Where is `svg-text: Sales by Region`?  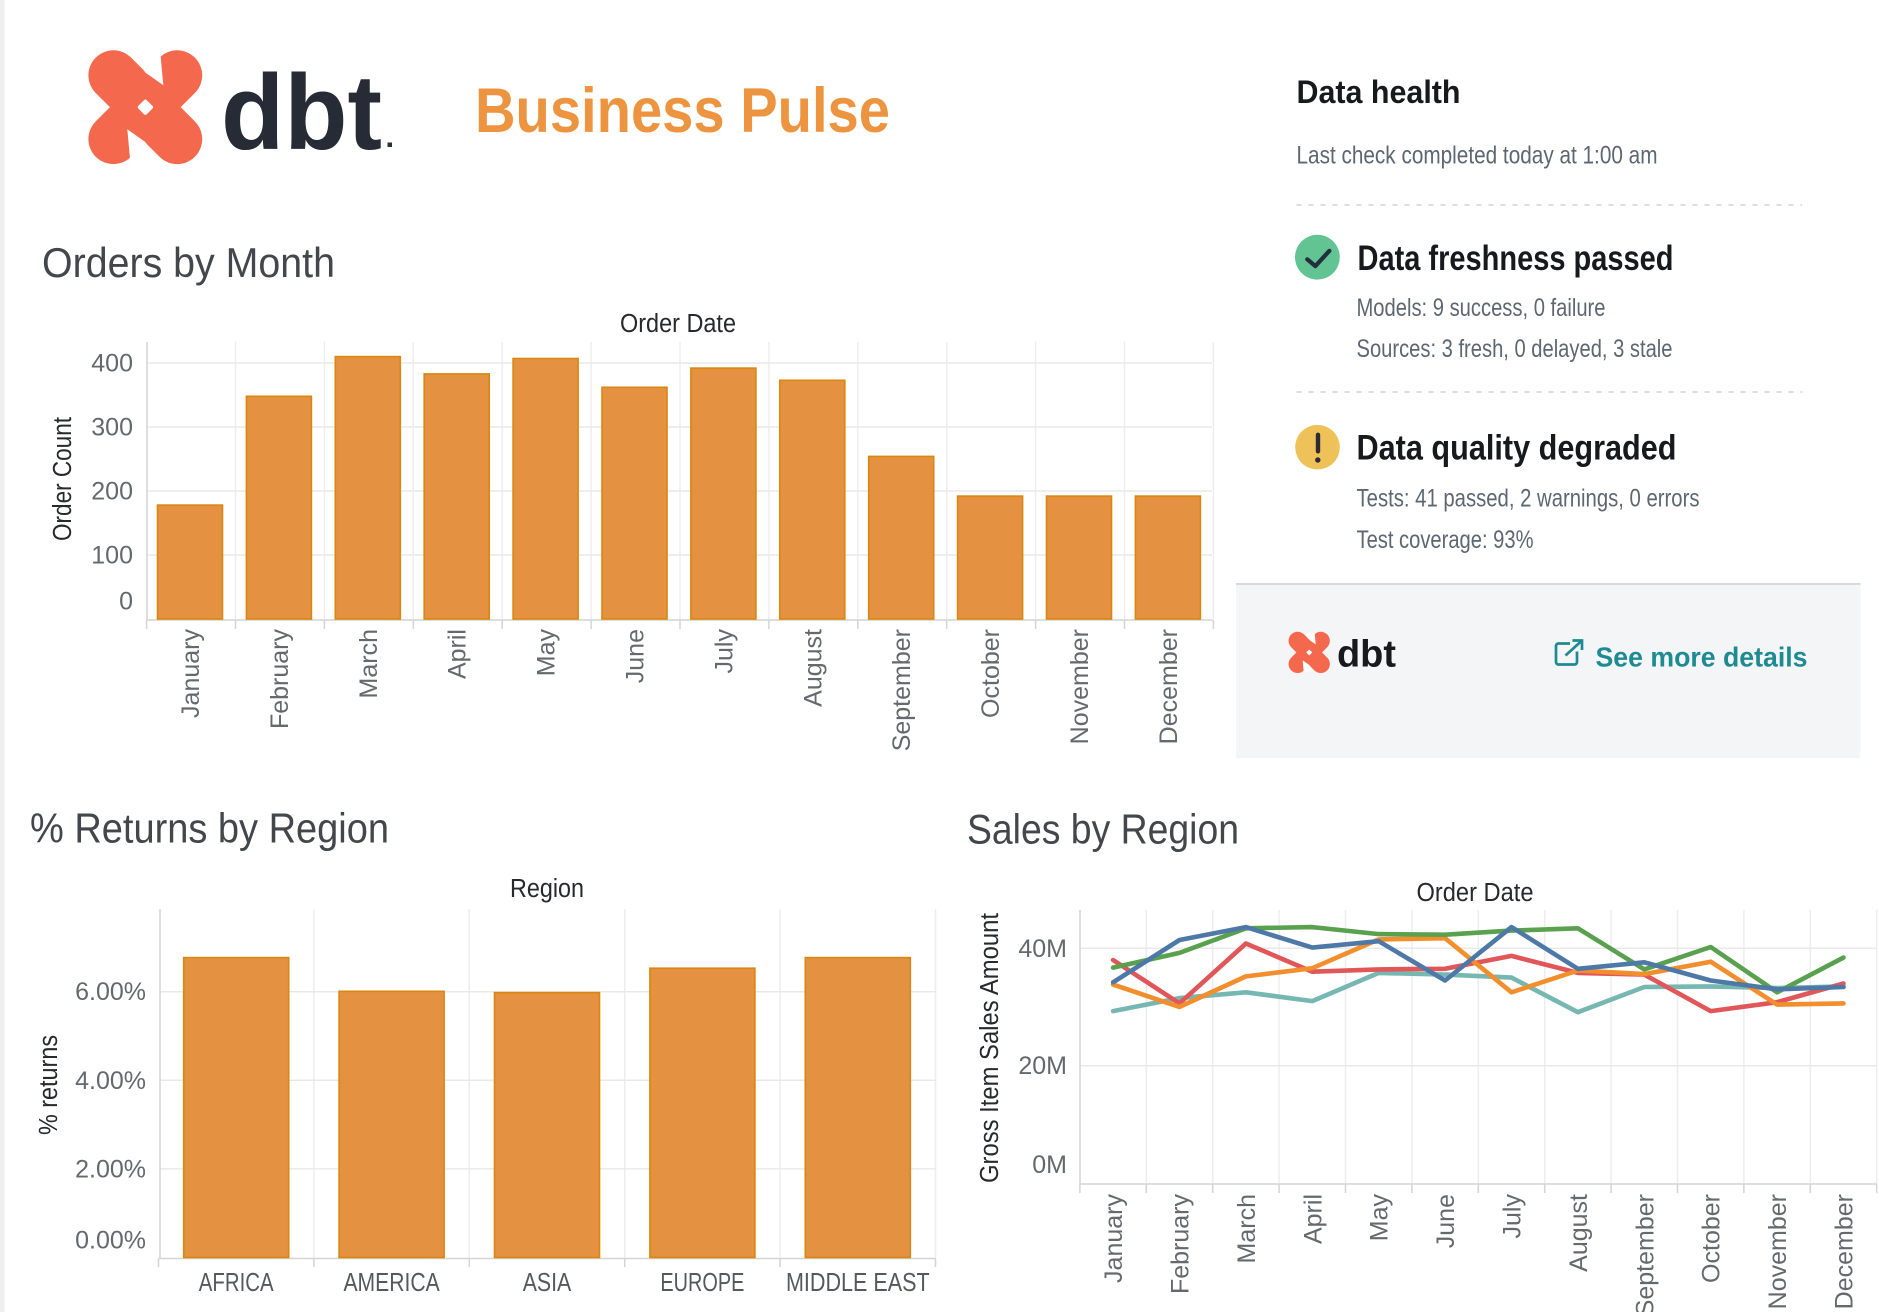
svg-text: Sales by Region is located at coordinates (1103, 829).